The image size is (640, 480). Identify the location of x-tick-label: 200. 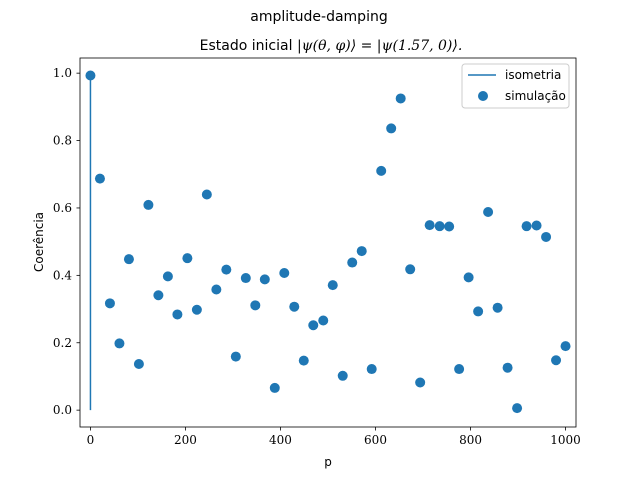
(185, 440).